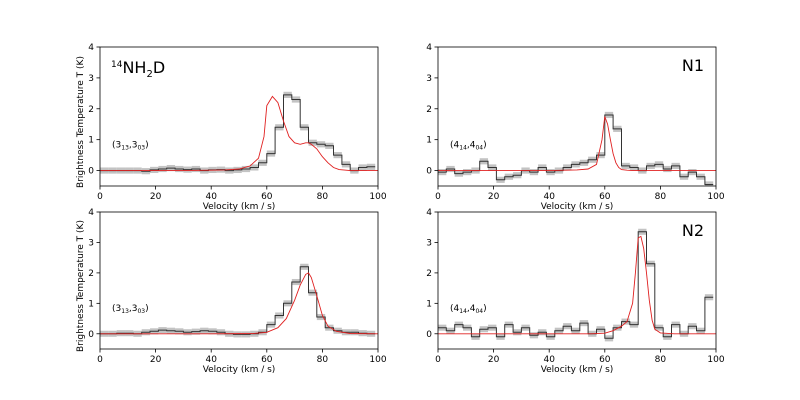 Image resolution: width=800 pixels, height=400 pixels. Describe the element at coordinates (81, 122) in the screenshot. I see `shared-ylabel-top: Brightness Temperature T (K)` at that location.